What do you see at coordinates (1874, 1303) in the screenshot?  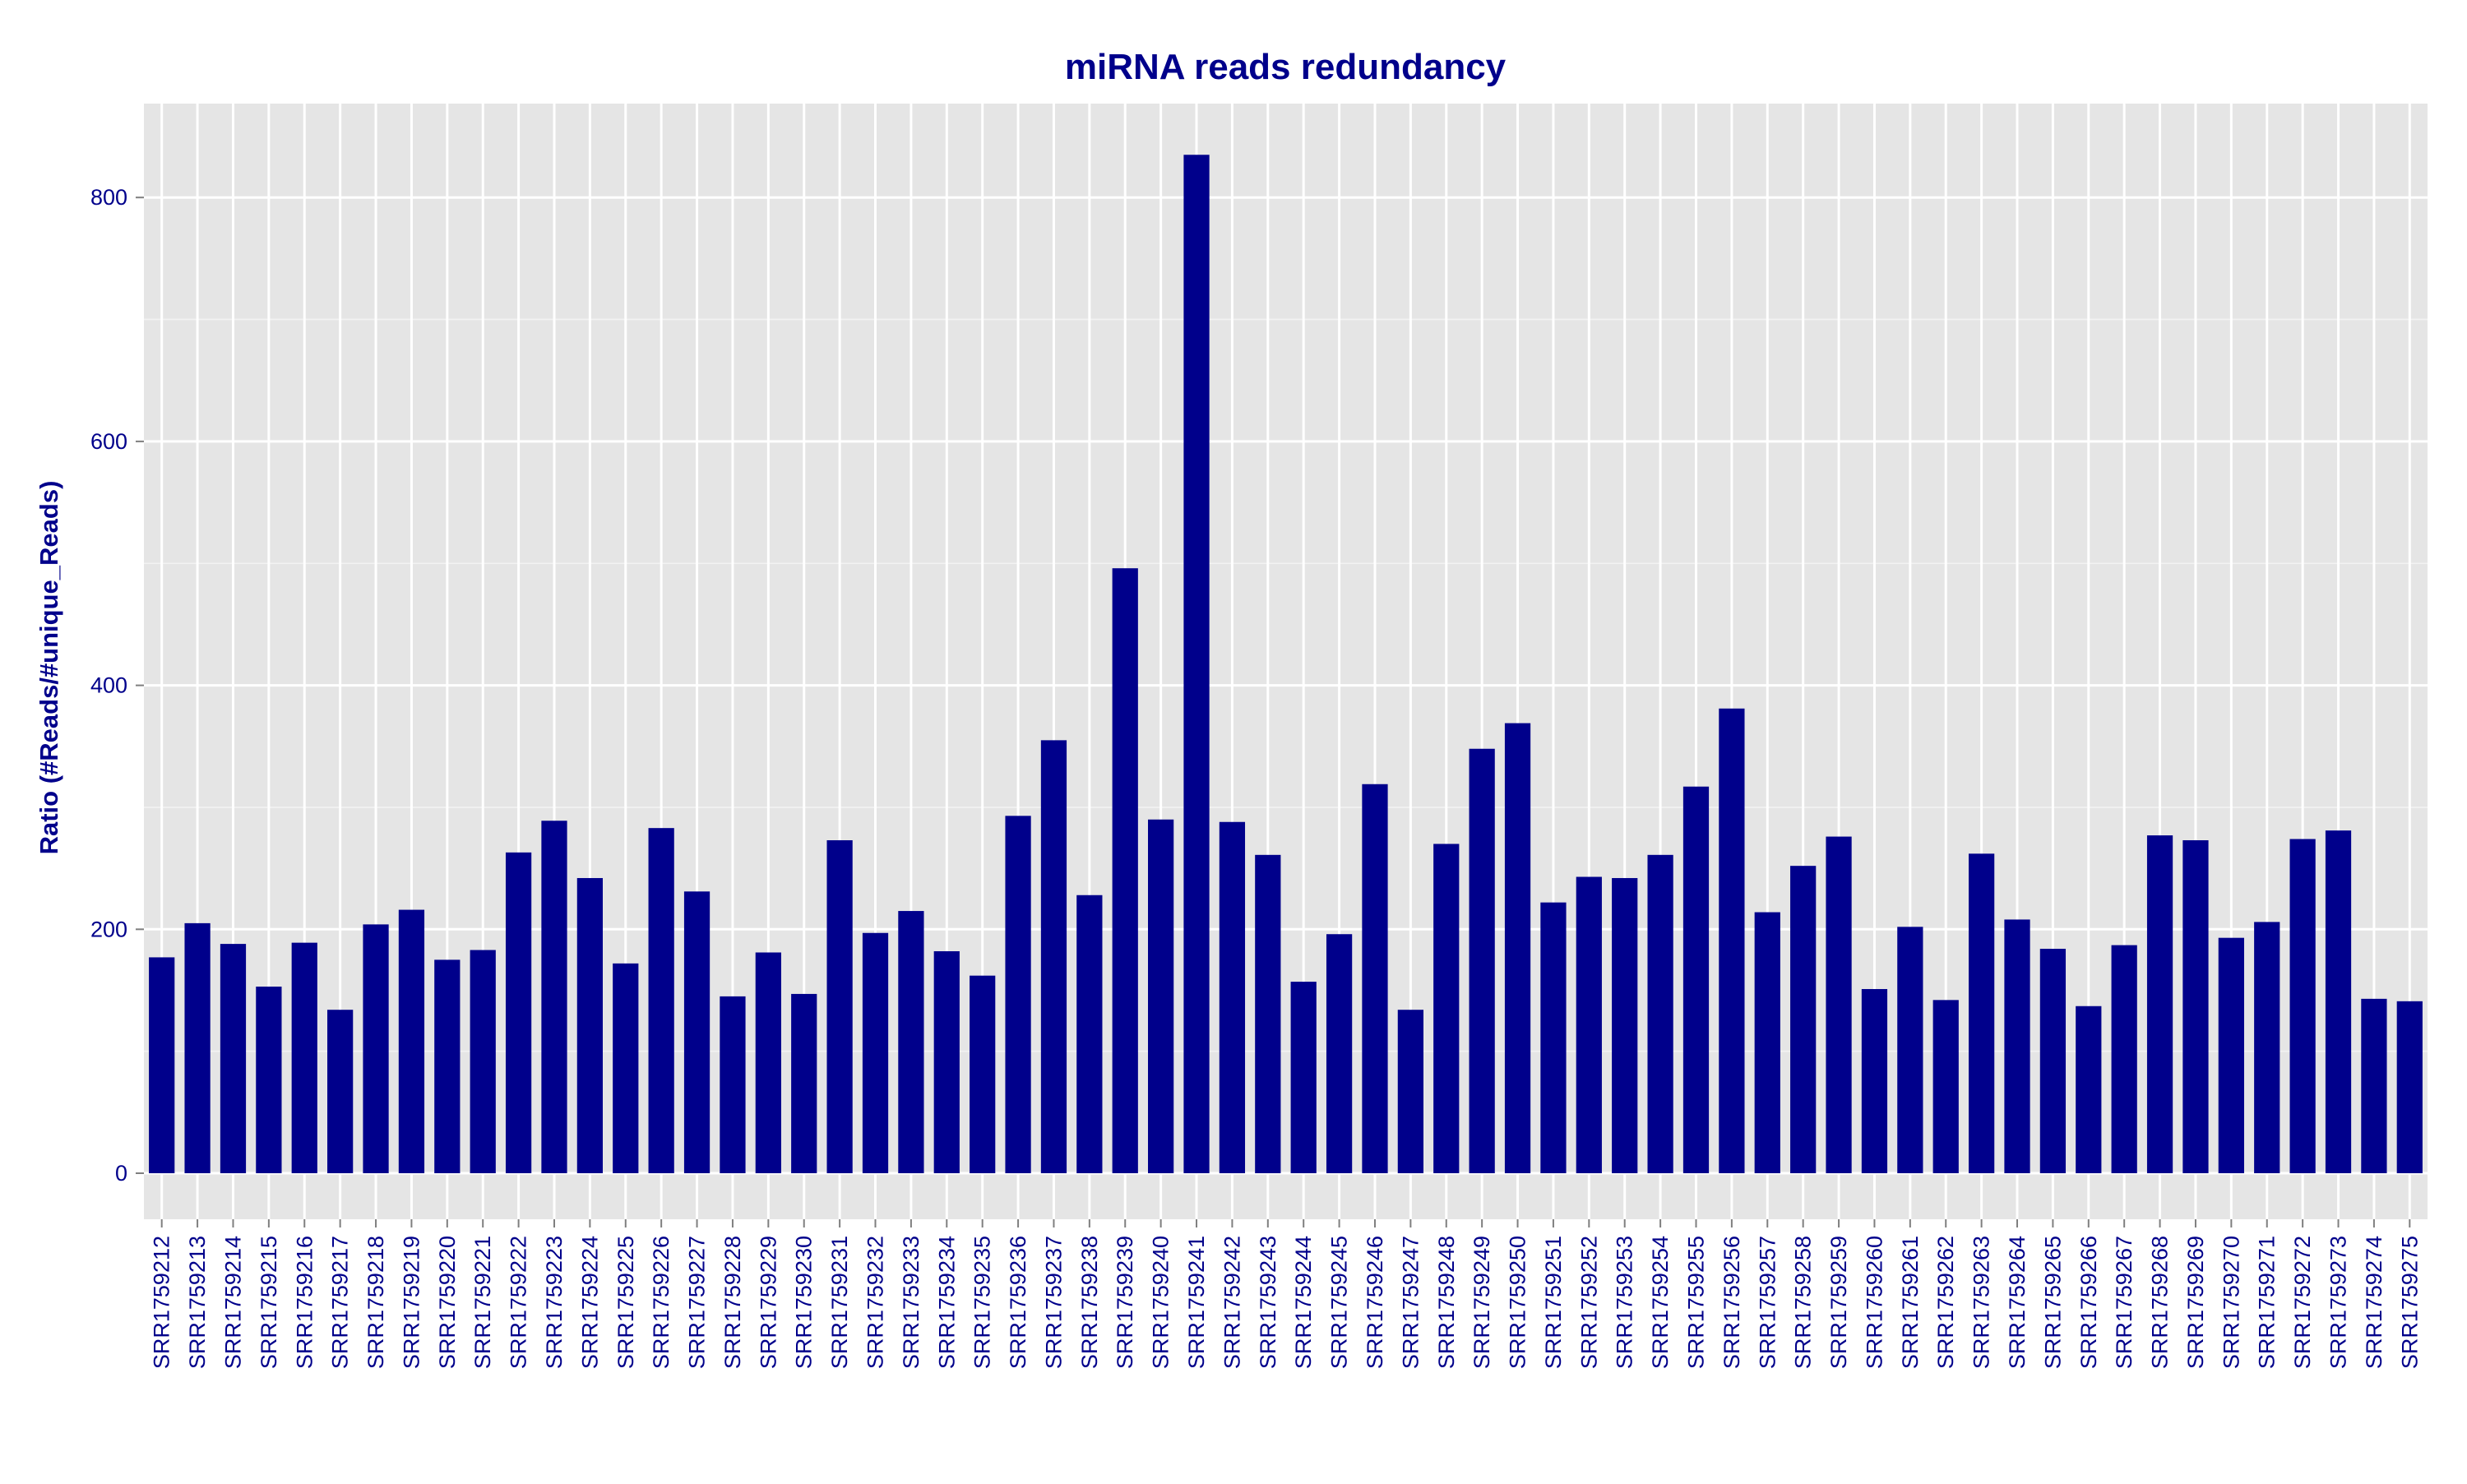 I see `x-tick-label: SRR1759260` at bounding box center [1874, 1303].